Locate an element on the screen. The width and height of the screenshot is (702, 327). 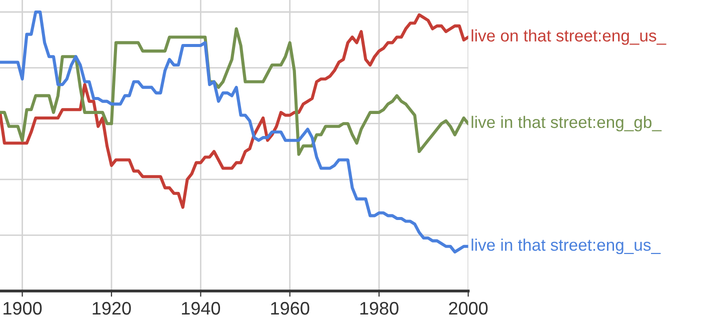
x-tick-label: 1960 is located at coordinates (290, 308).